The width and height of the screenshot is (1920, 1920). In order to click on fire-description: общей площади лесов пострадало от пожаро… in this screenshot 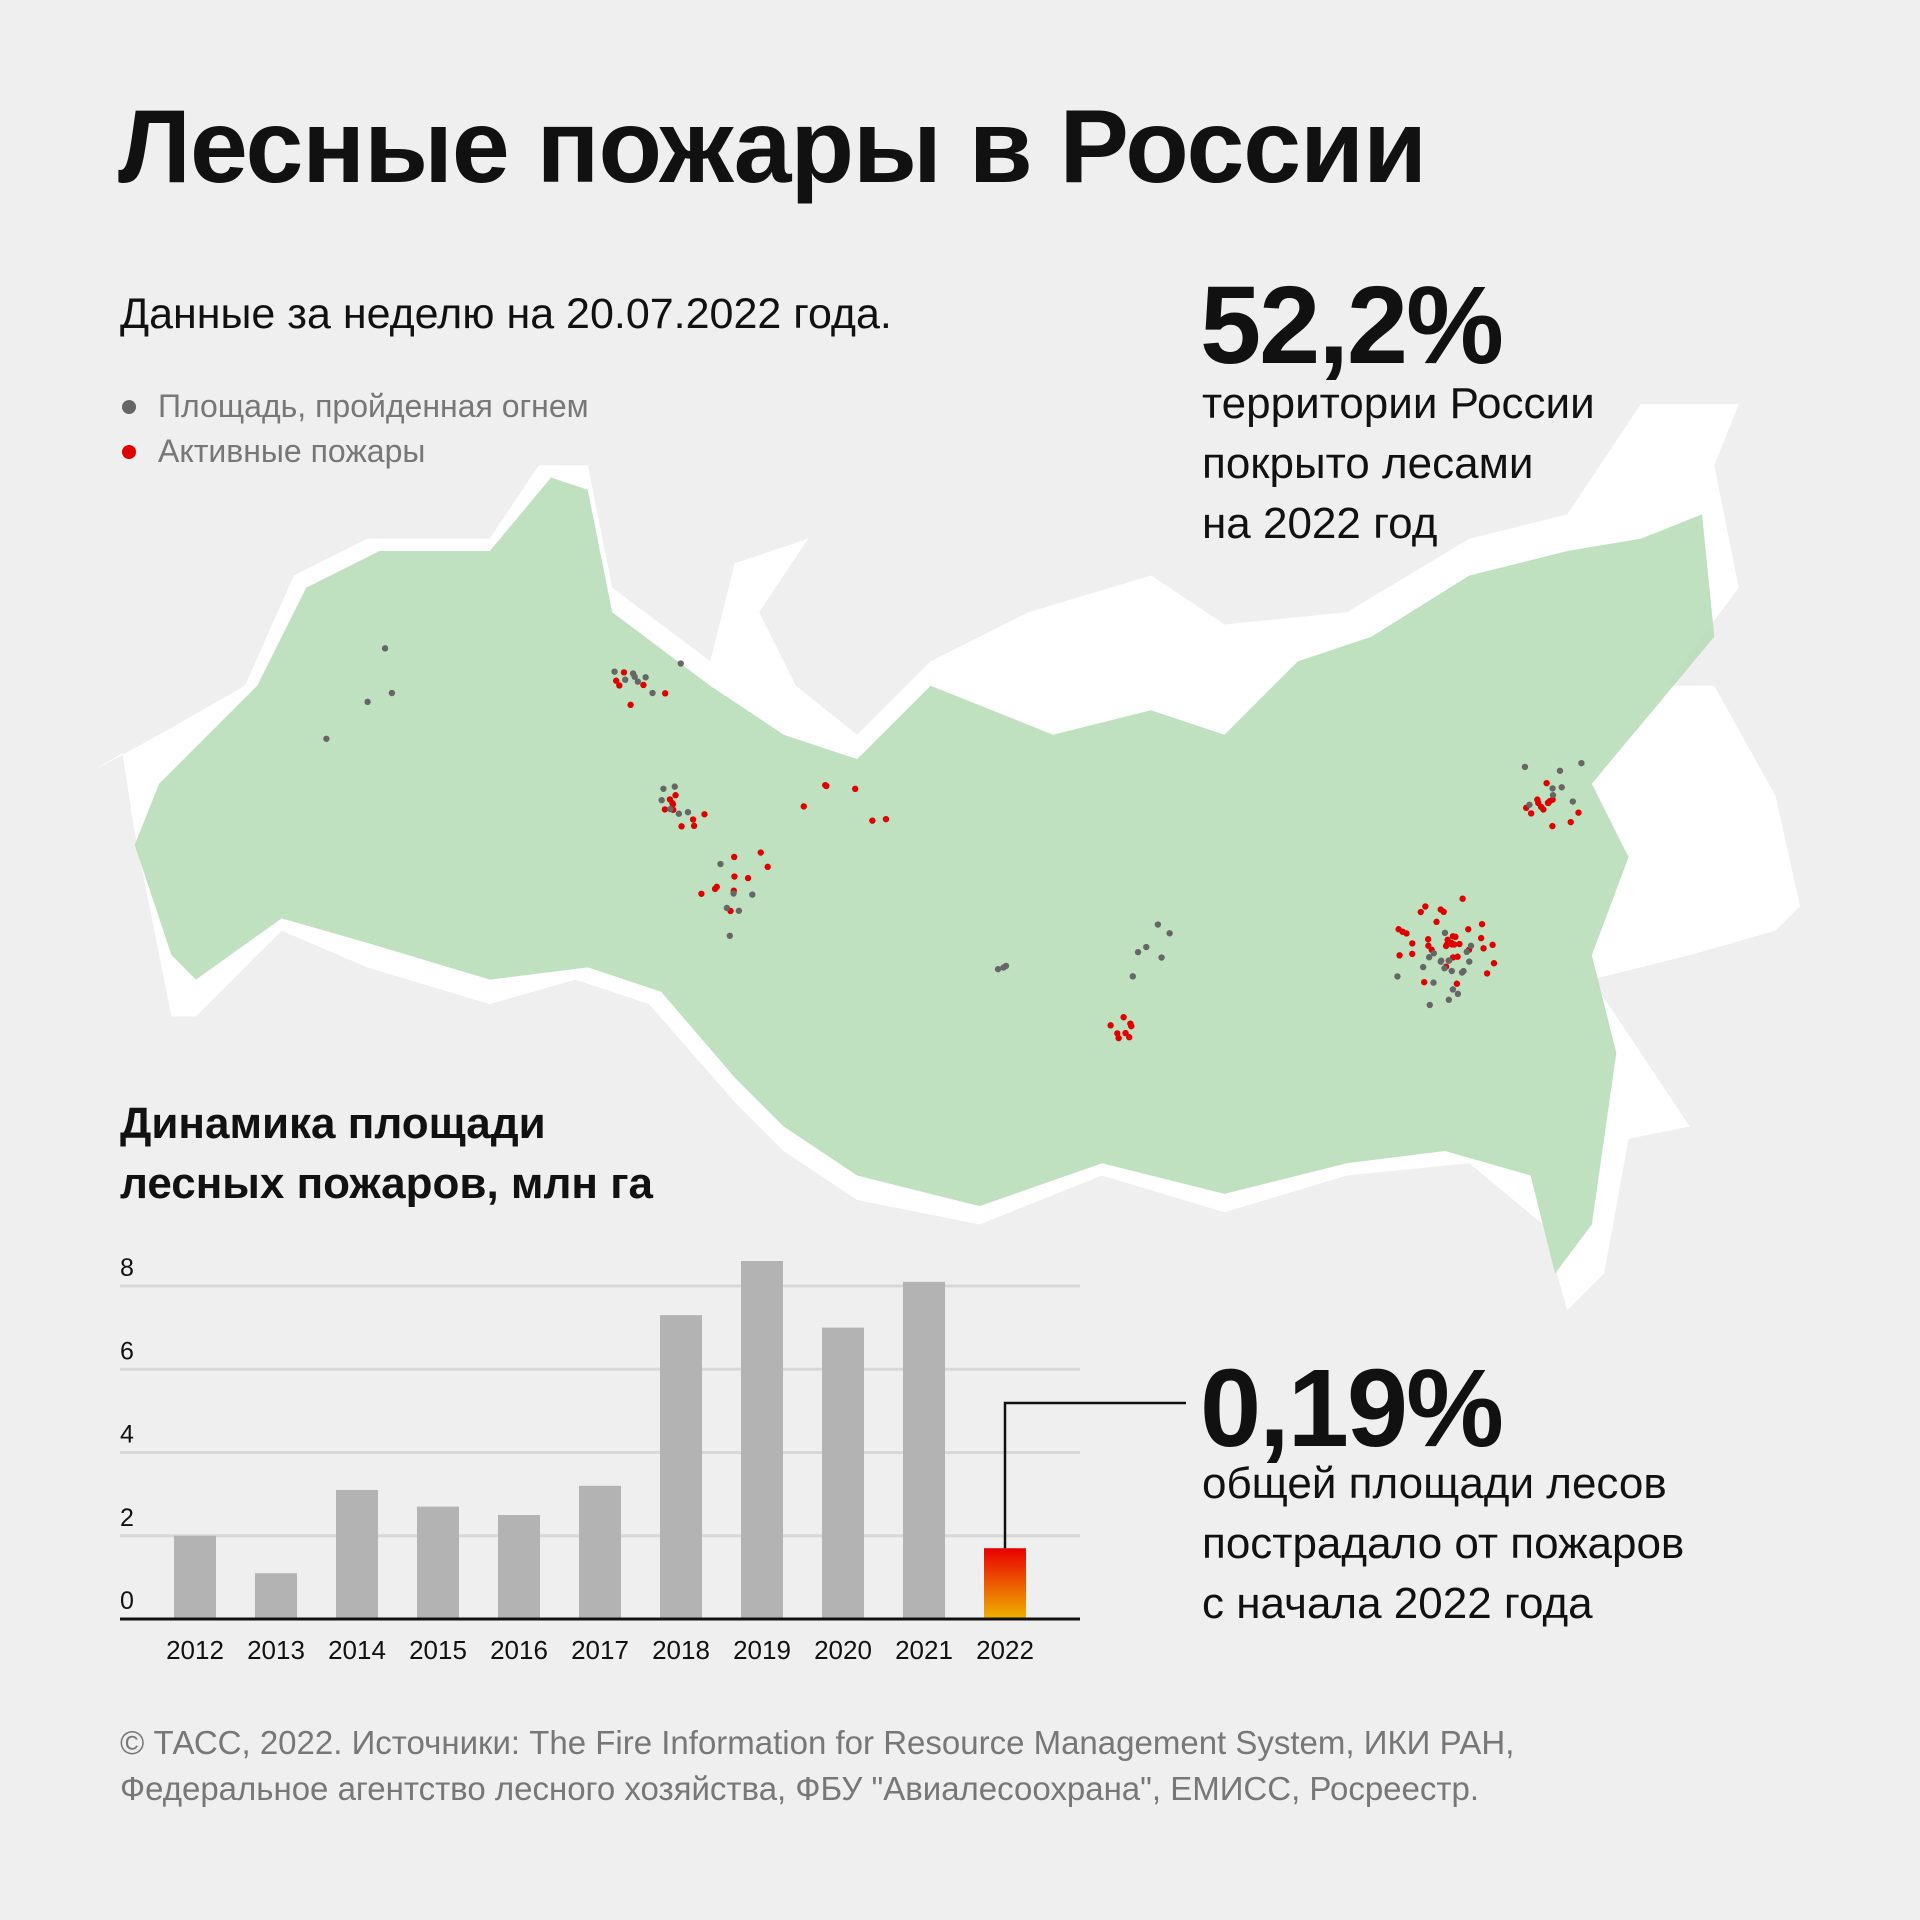, I will do `click(1443, 1544)`.